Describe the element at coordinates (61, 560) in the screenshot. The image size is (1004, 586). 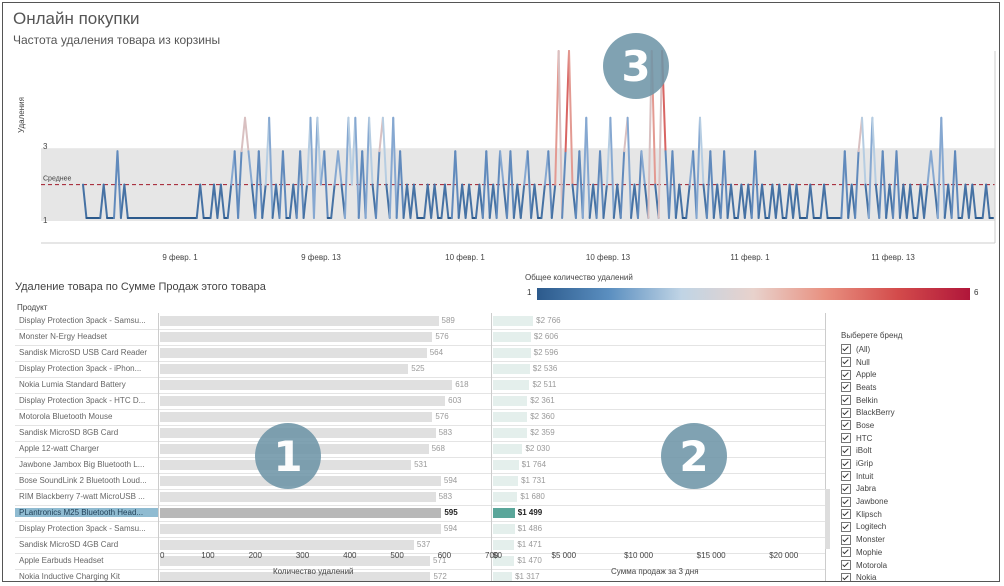
I see `product-name: Apple Earbuds Headset` at that location.